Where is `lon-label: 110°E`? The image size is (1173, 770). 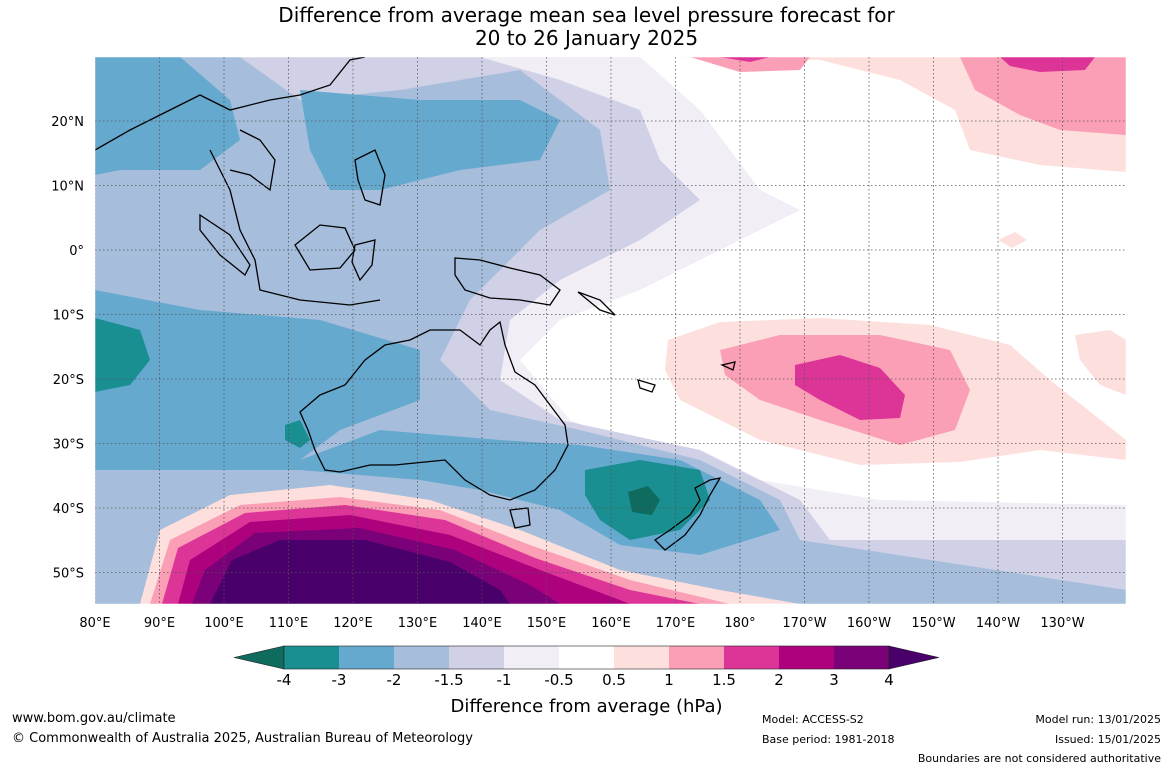 lon-label: 110°E is located at coordinates (289, 623).